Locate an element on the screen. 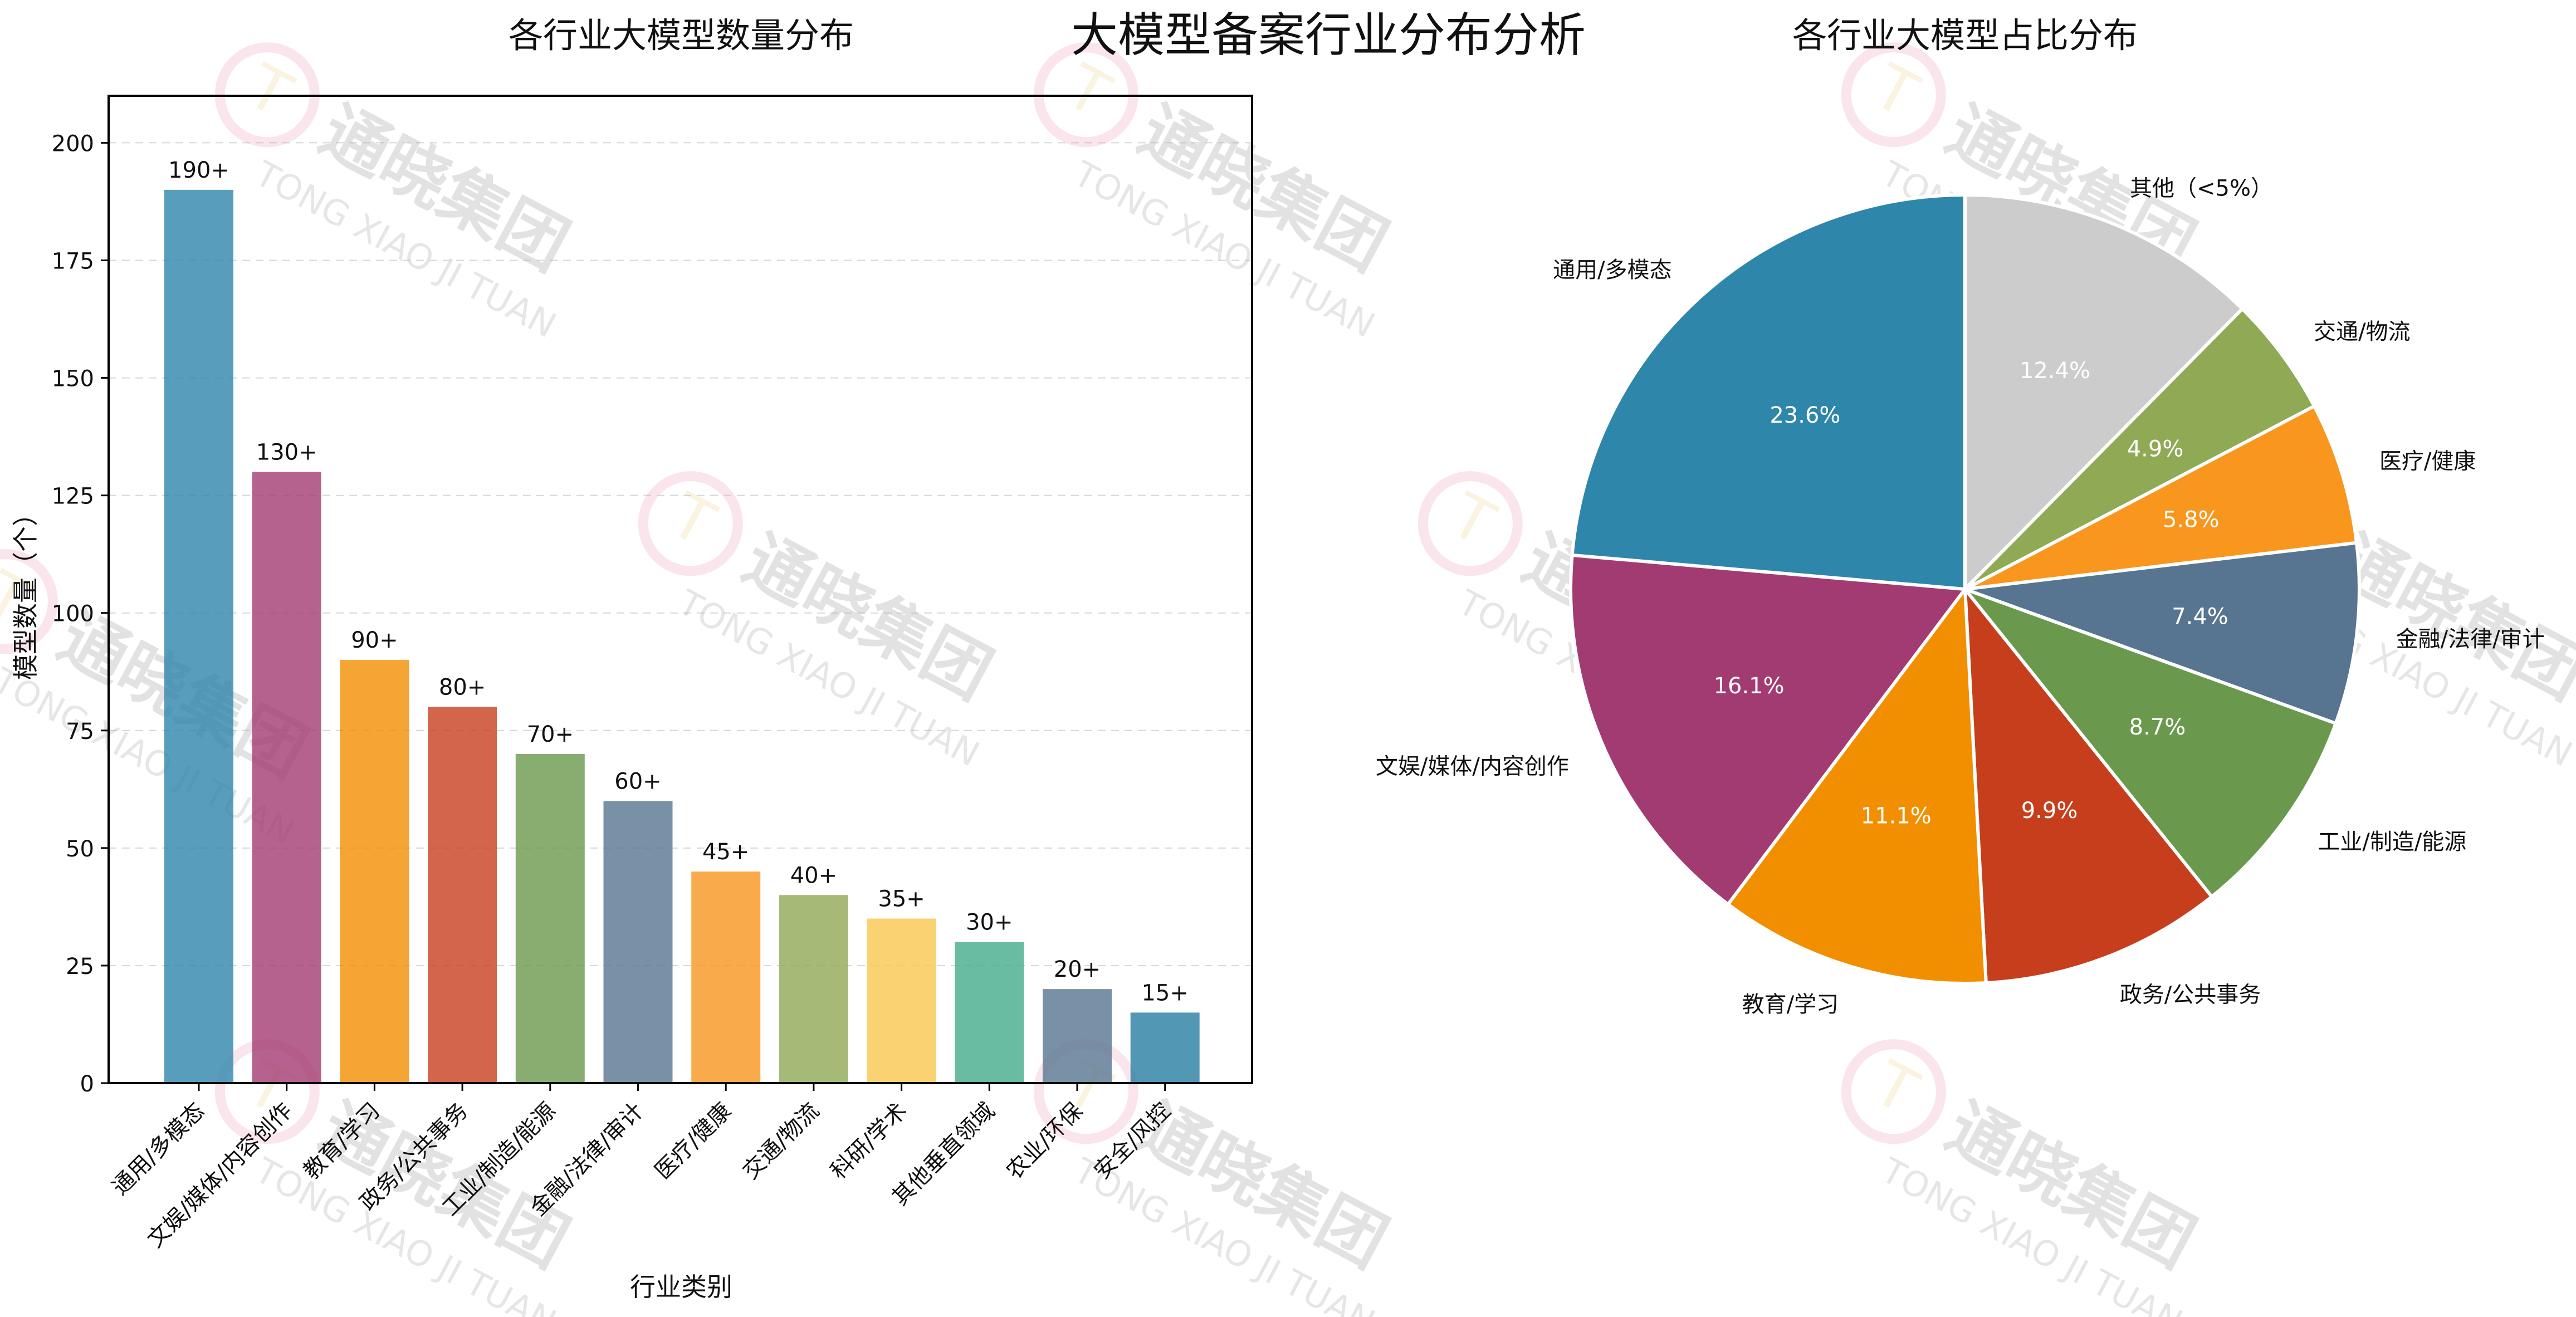 The height and width of the screenshot is (1317, 2576). bar-y-tick-label: 175 is located at coordinates (73, 262).